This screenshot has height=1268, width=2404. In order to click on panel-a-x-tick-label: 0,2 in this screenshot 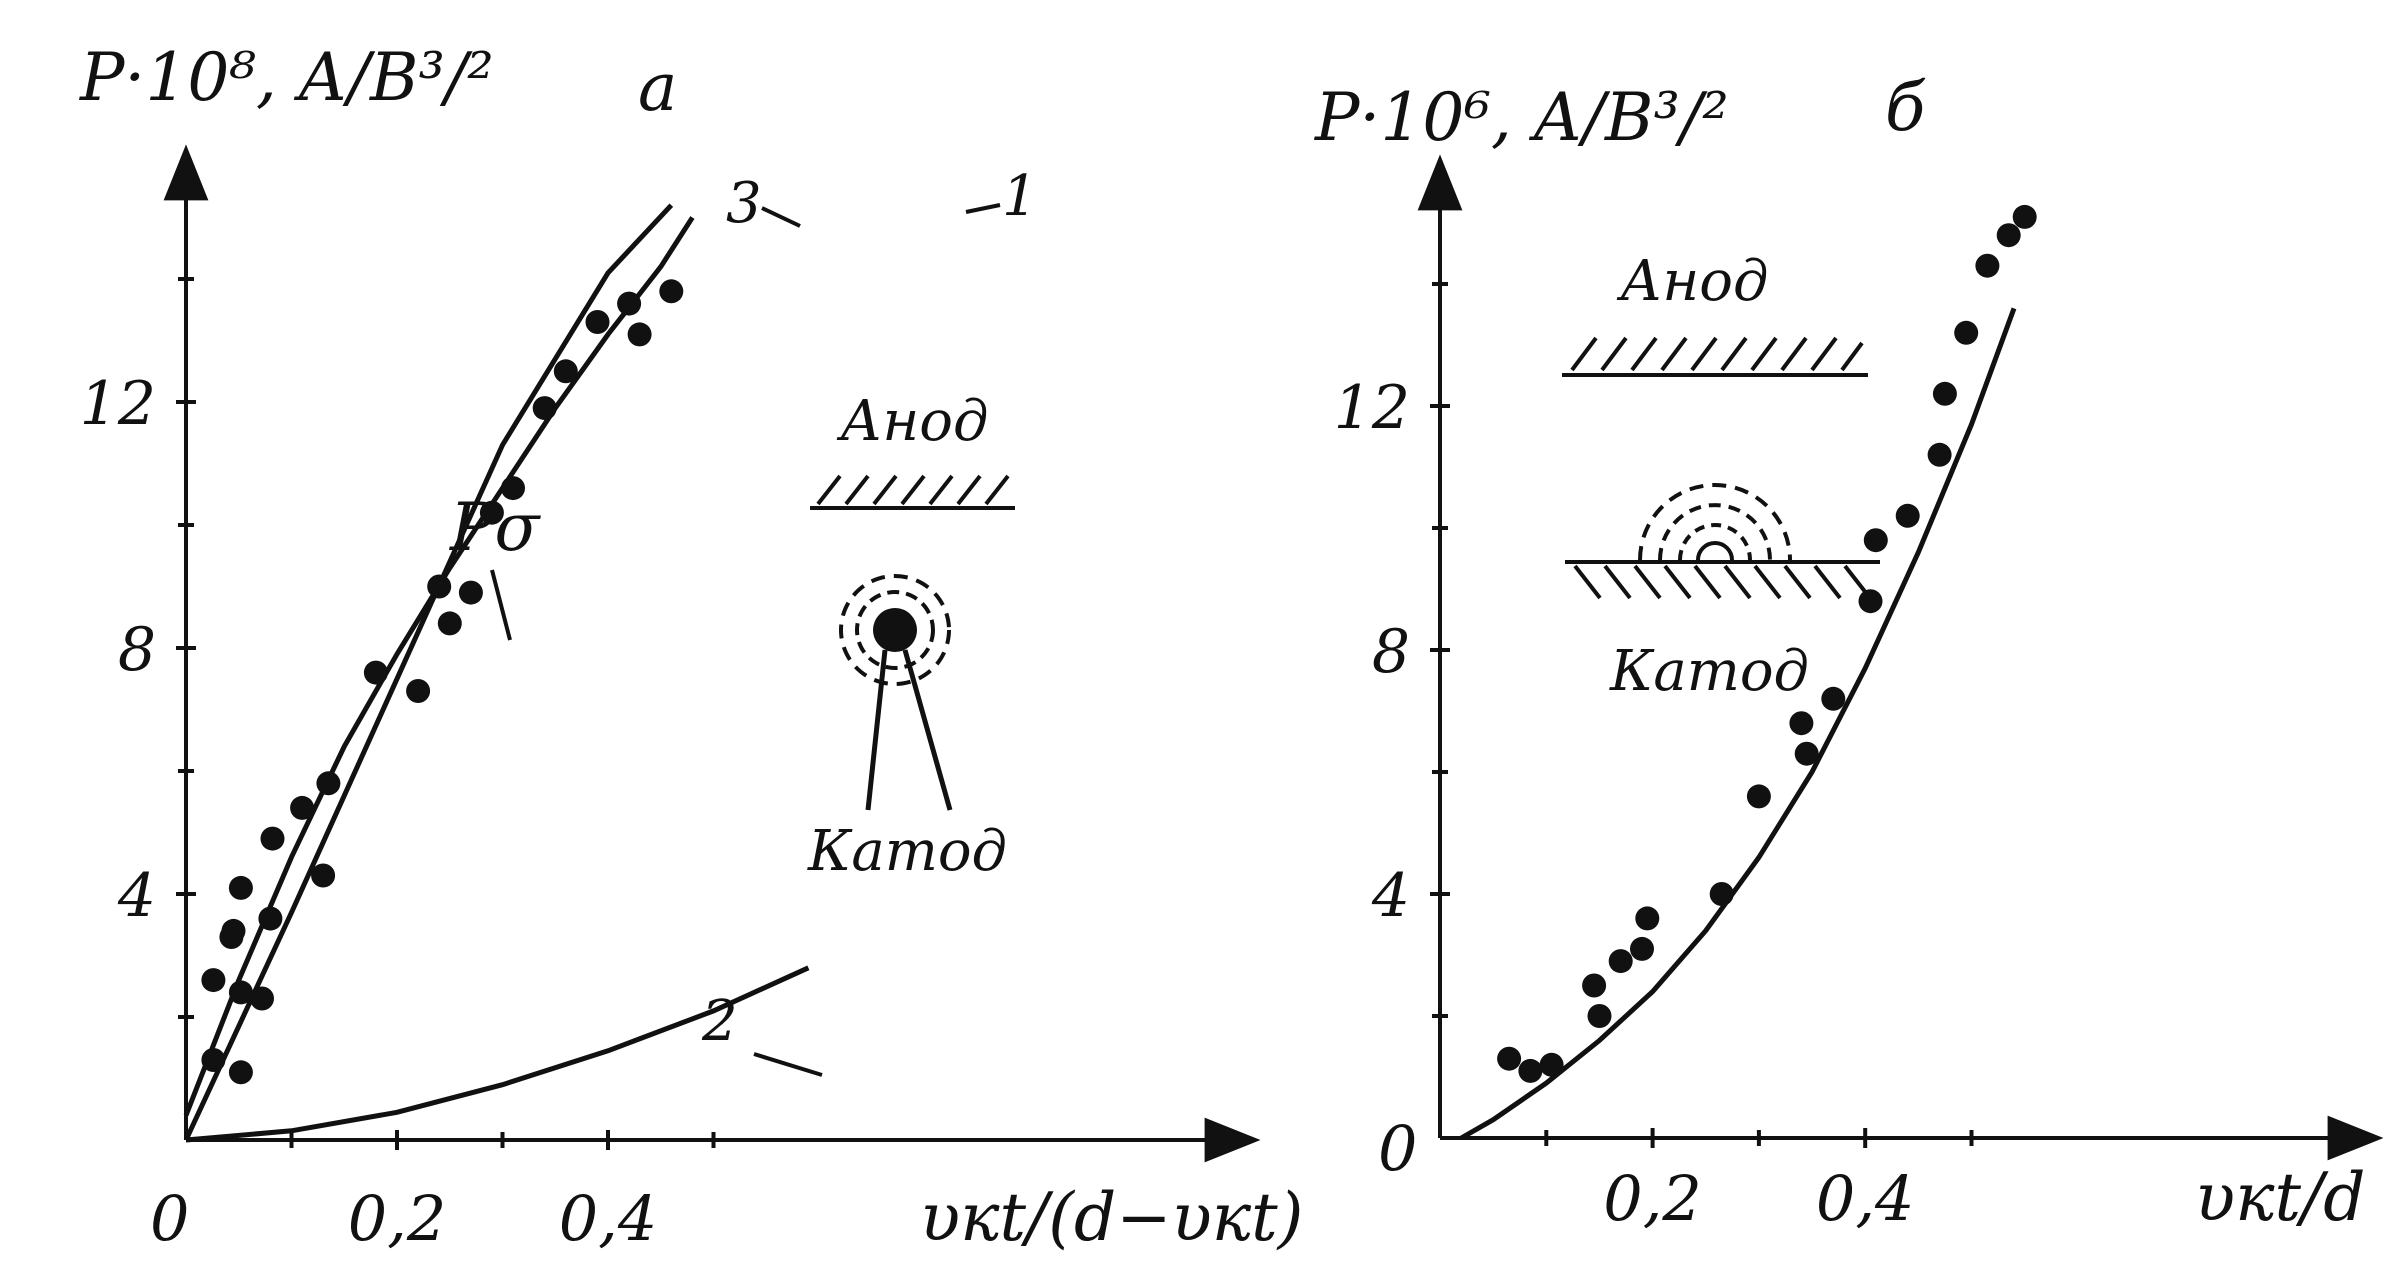, I will do `click(397, 1218)`.